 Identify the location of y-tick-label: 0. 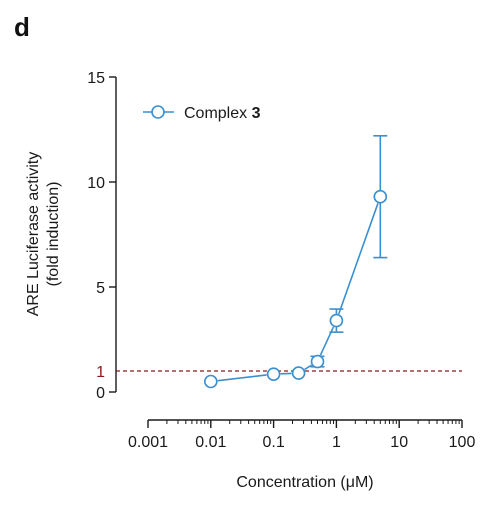
(100, 393).